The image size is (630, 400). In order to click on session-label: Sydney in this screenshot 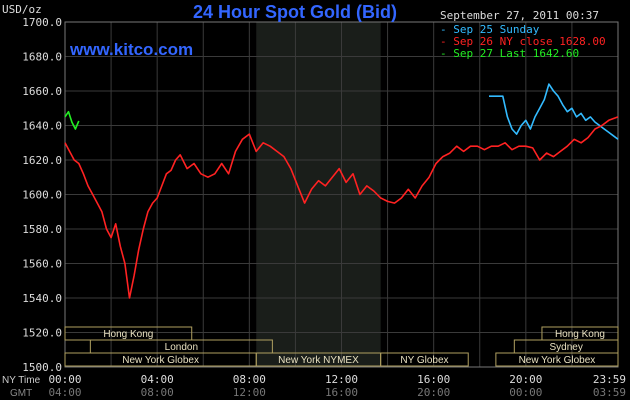, I will do `click(565, 347)`.